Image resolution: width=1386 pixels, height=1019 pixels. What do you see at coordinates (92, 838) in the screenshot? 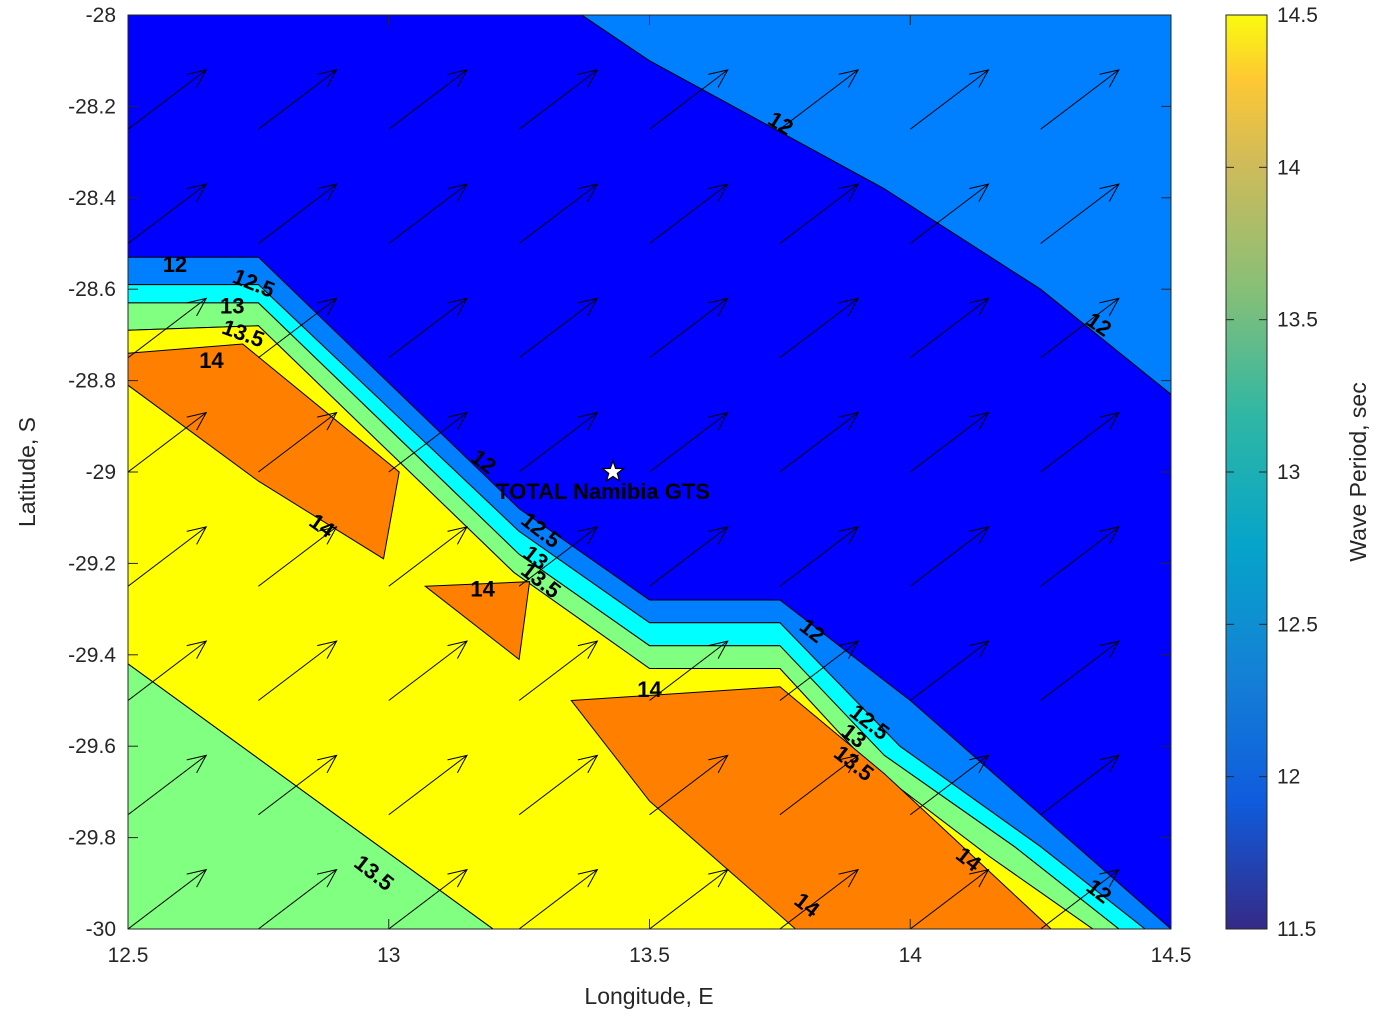
I see `y-tick-label-9: -29.8` at bounding box center [92, 838].